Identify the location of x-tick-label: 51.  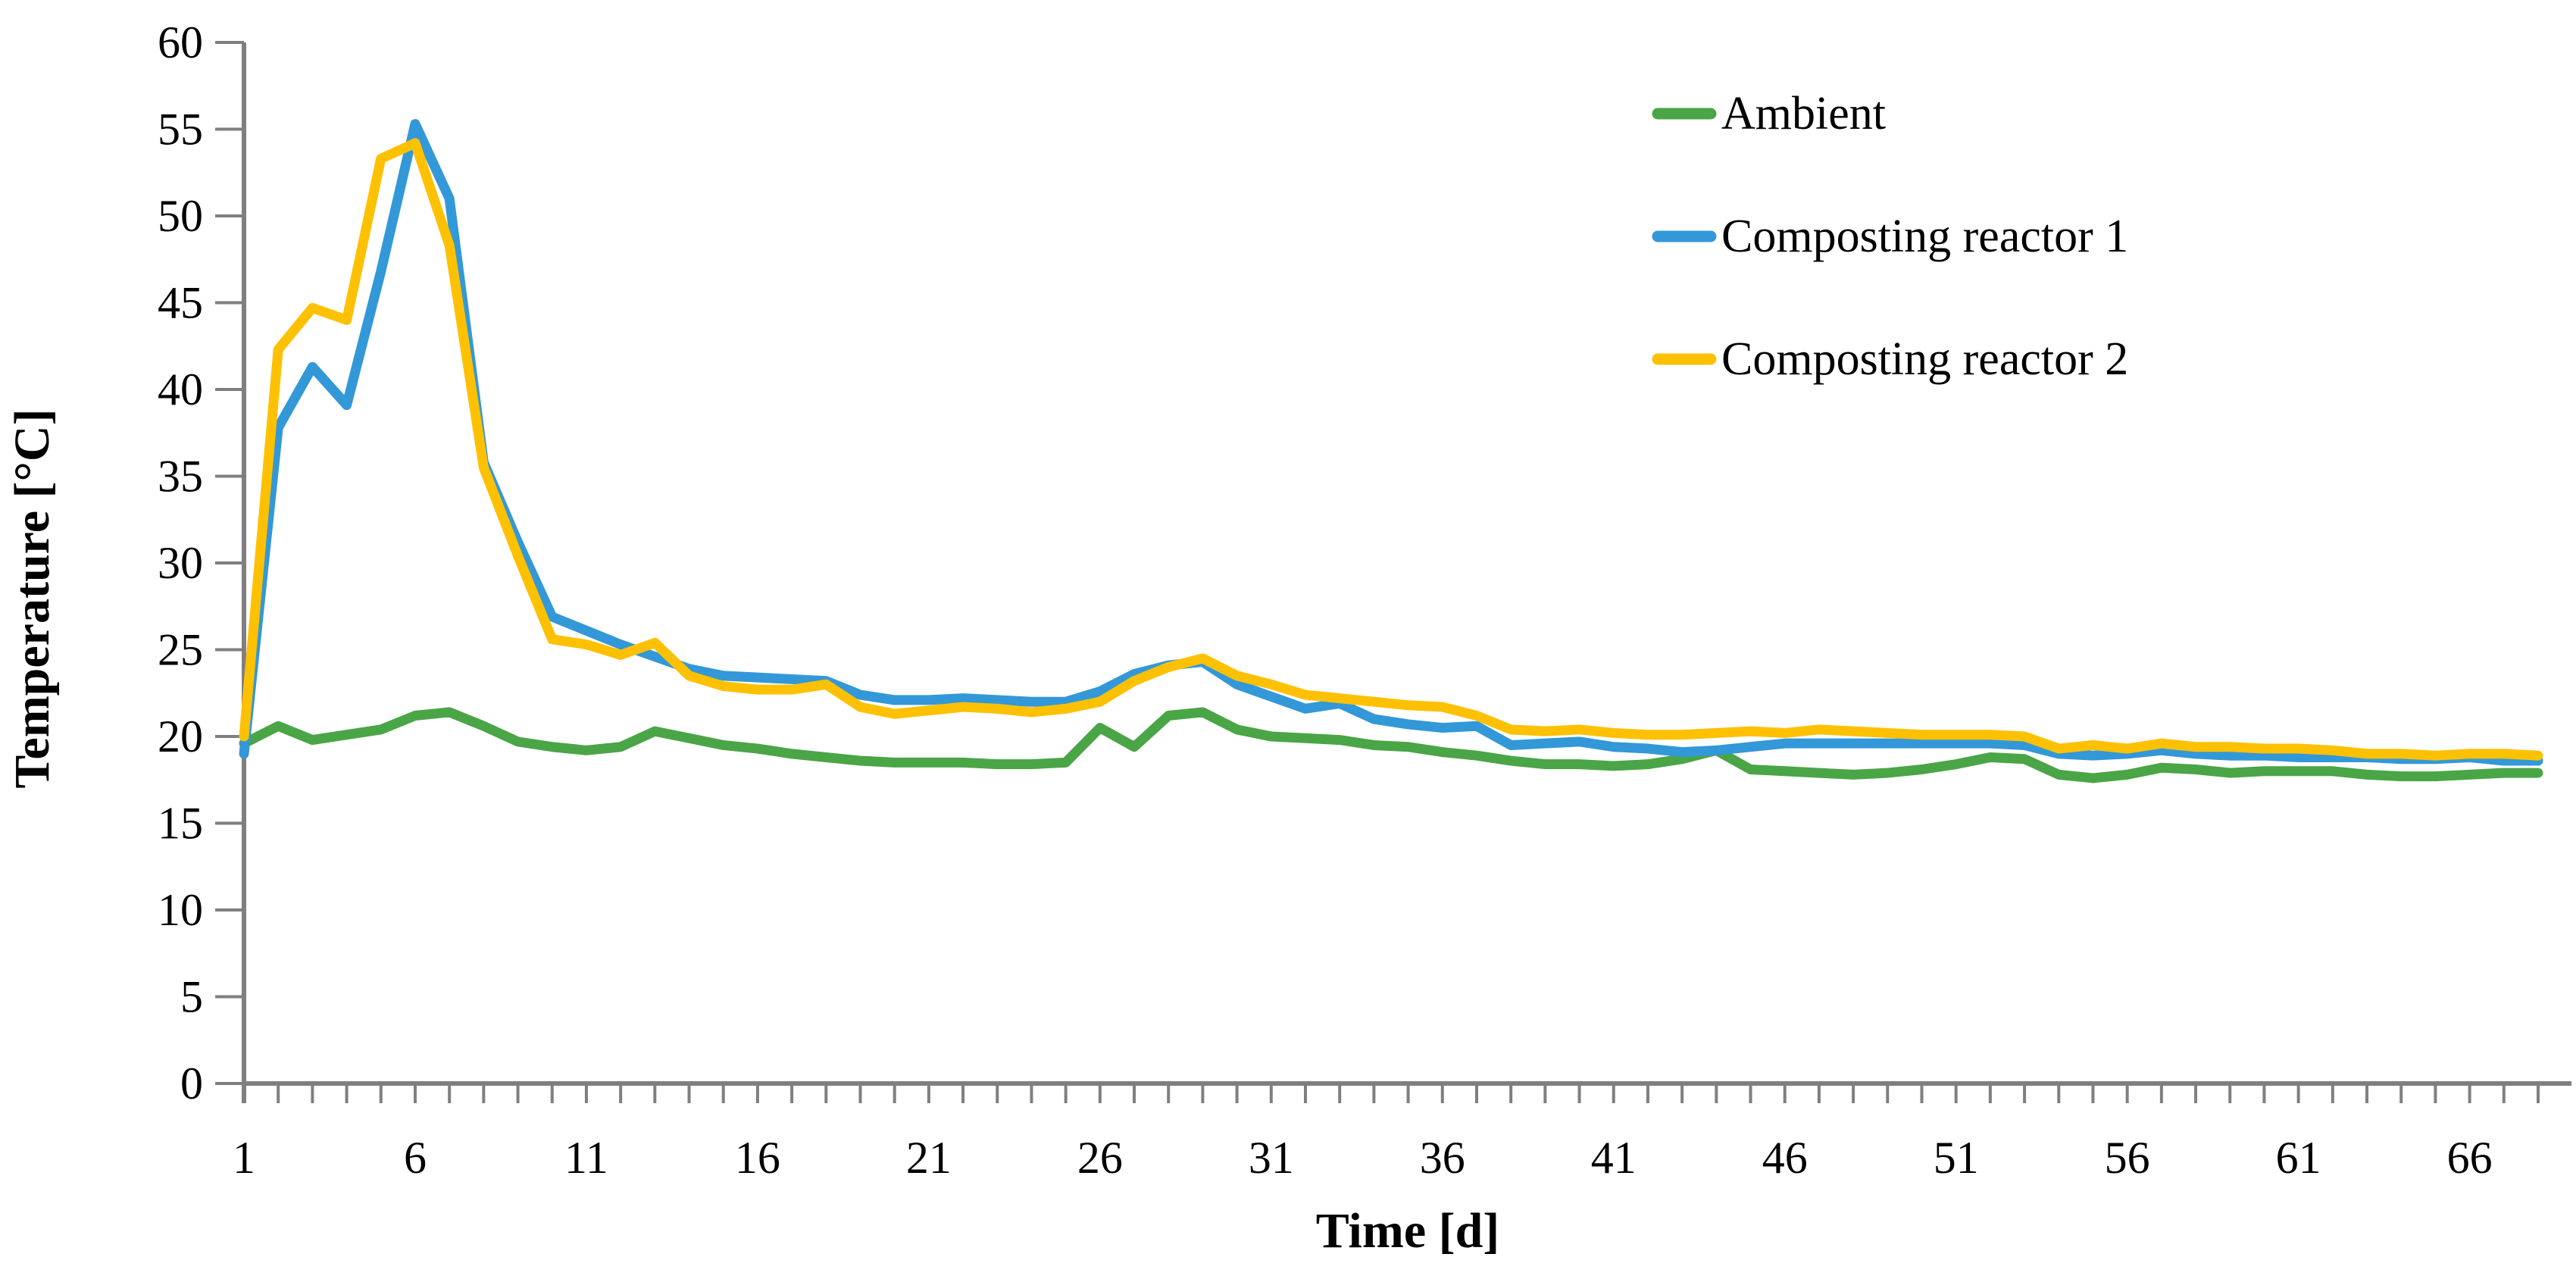
(1956, 1158).